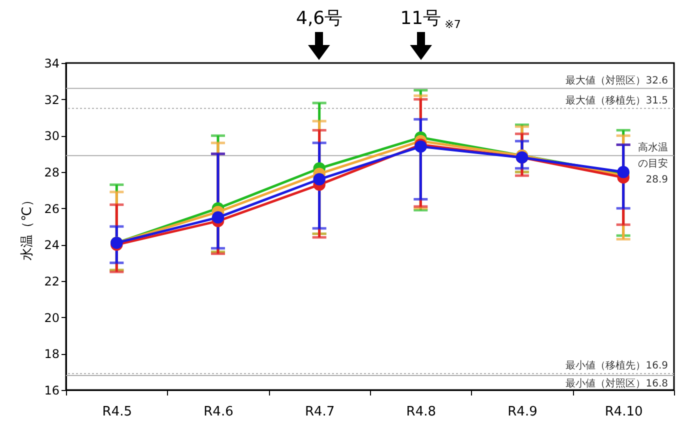 This screenshot has width=686, height=422. Describe the element at coordinates (653, 164) in the screenshot. I see `ref-line-label: 高水温の目安28.9` at that location.